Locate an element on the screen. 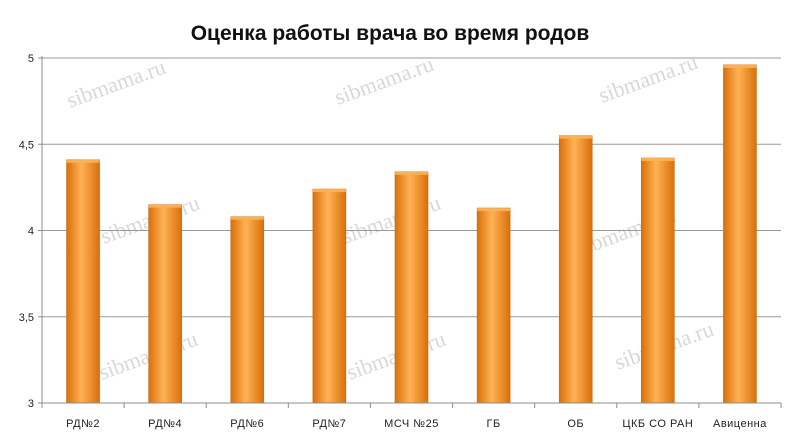 This screenshot has height=448, width=800. x-category-label: ОБ is located at coordinates (575, 424).